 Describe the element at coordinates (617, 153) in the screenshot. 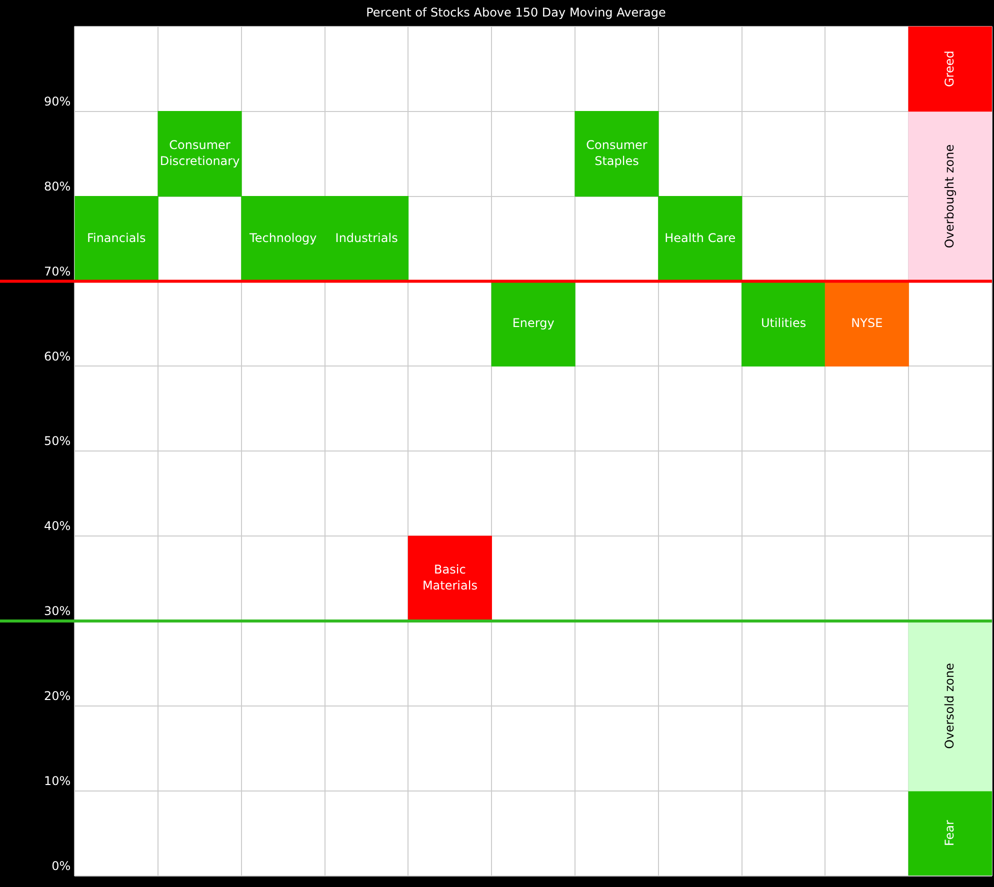

I see `x-tick-label: Consumer Staples` at that location.